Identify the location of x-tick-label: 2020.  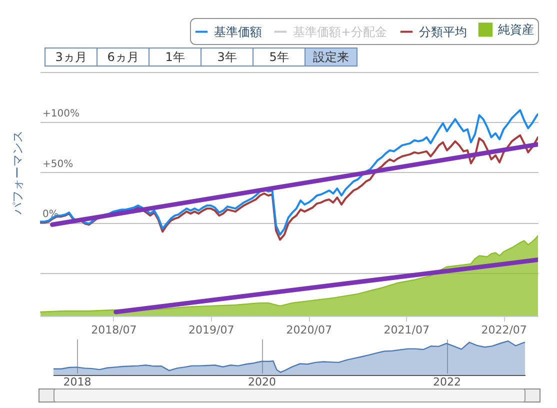
(262, 382).